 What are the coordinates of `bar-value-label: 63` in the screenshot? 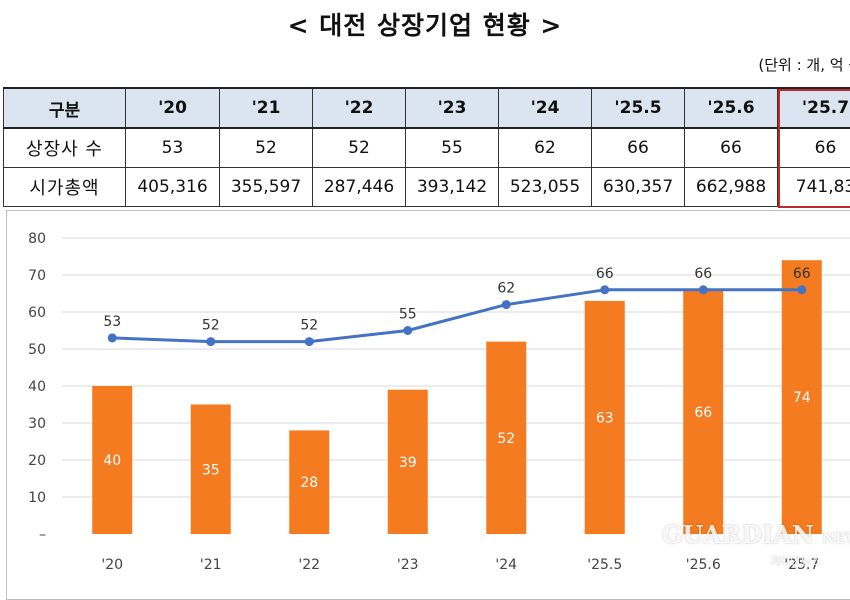 It's located at (605, 418).